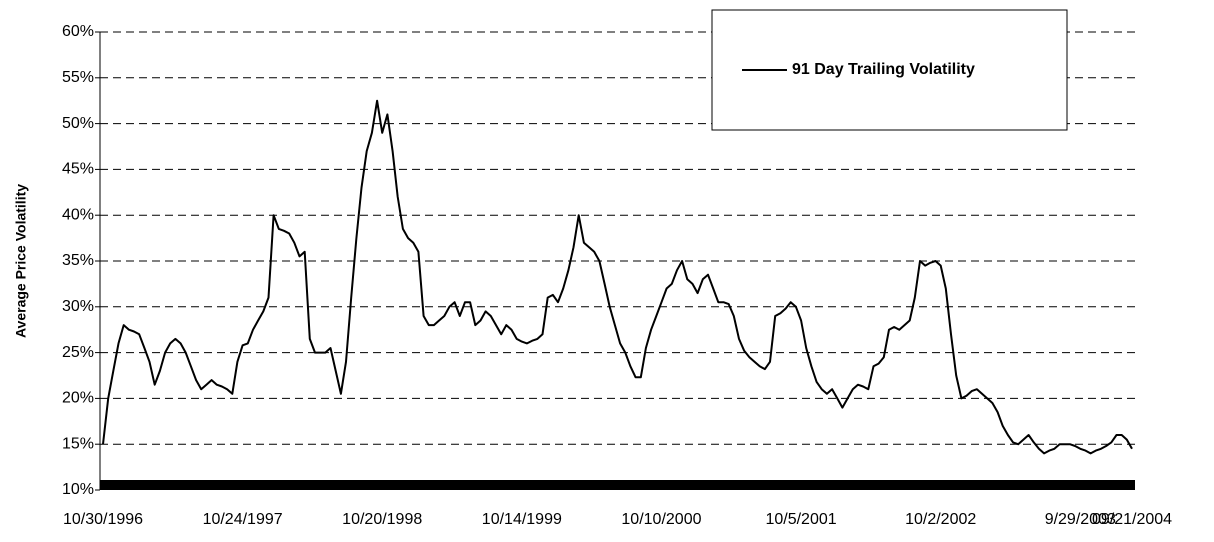 The width and height of the screenshot is (1214, 542). What do you see at coordinates (78, 31) in the screenshot?
I see `y-tick-label: 60%` at bounding box center [78, 31].